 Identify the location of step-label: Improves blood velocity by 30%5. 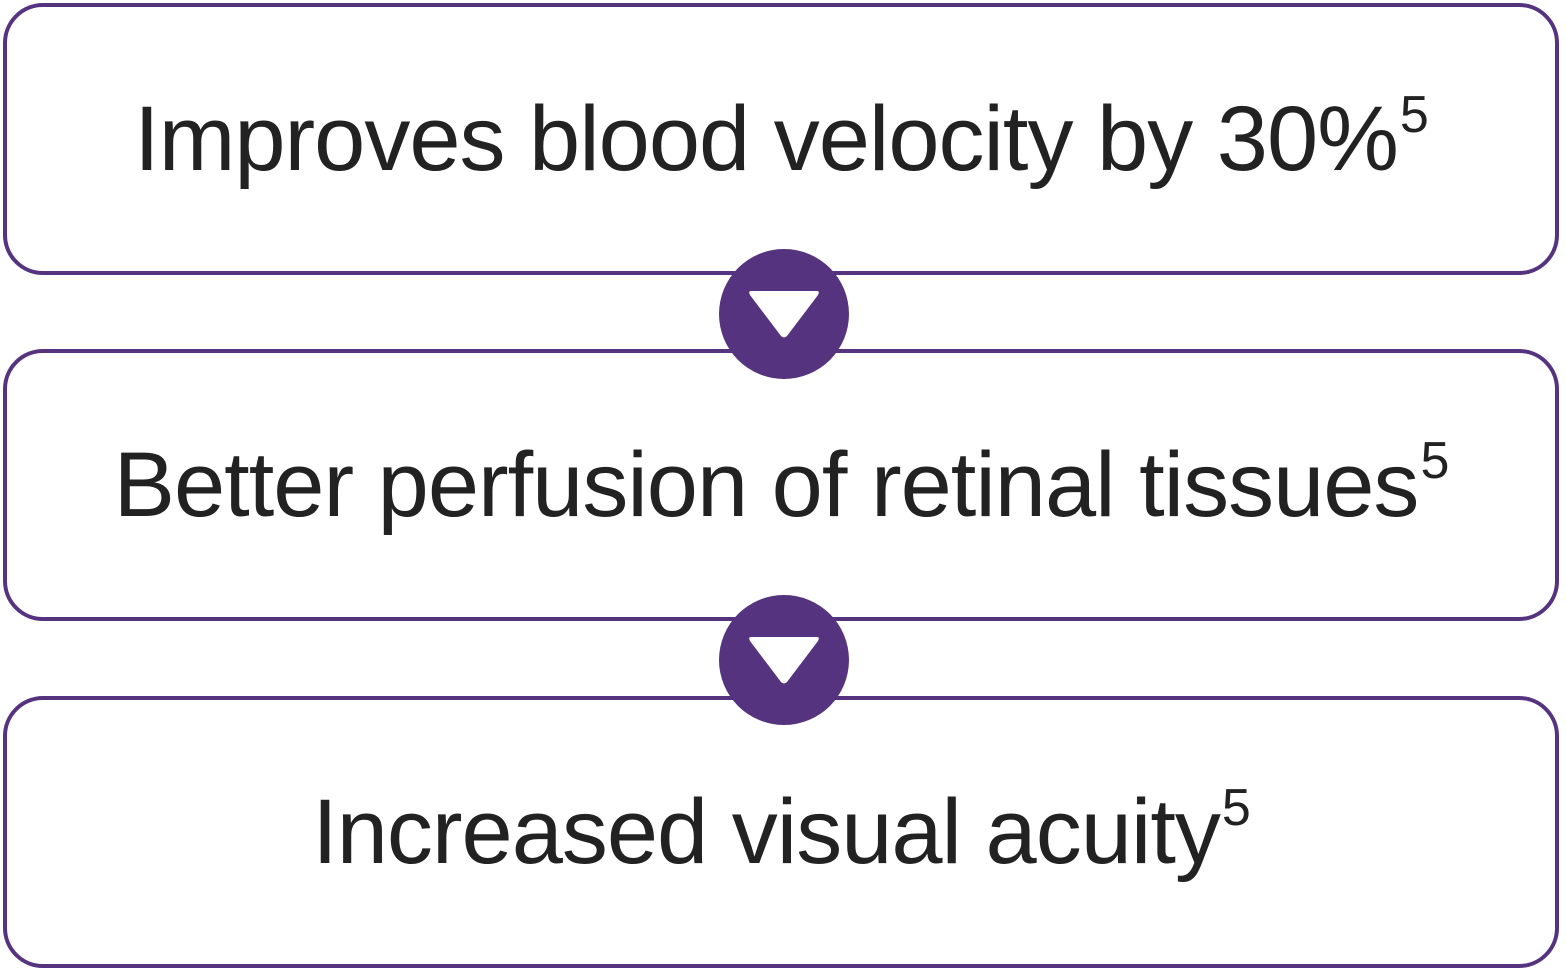
(781, 138).